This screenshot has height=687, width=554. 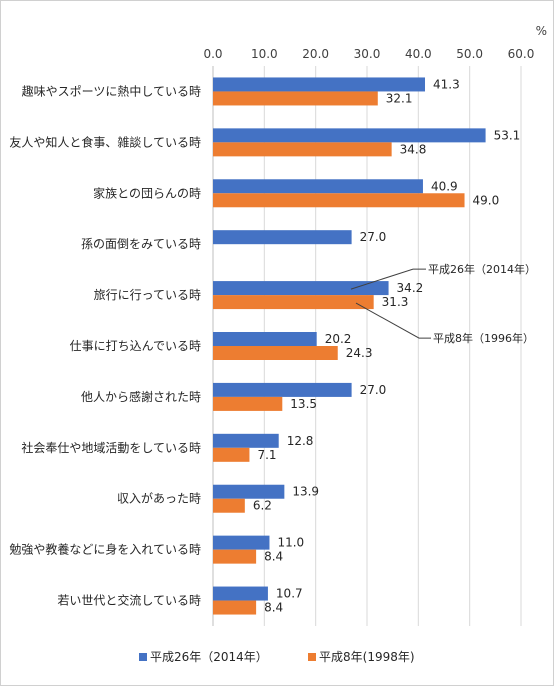 What do you see at coordinates (483, 338) in the screenshot?
I see `annotation-label: 平成8年（1996年）` at bounding box center [483, 338].